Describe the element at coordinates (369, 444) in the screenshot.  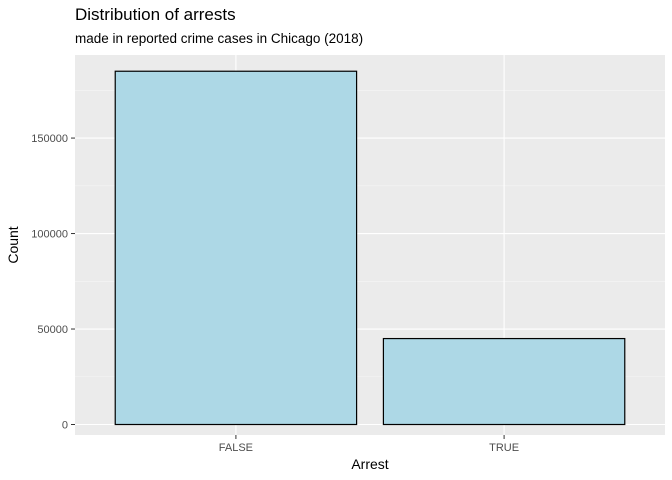
I see `x-axis: FALSE TRUE` at that location.